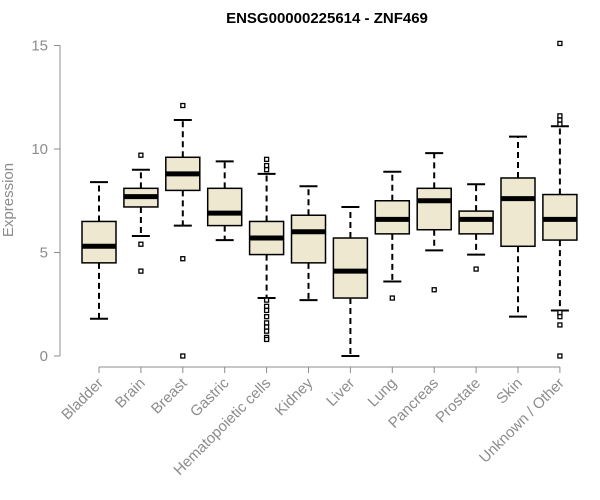 Image resolution: width=600 pixels, height=500 pixels. I want to click on x-tick-label: Brain, so click(130, 393).